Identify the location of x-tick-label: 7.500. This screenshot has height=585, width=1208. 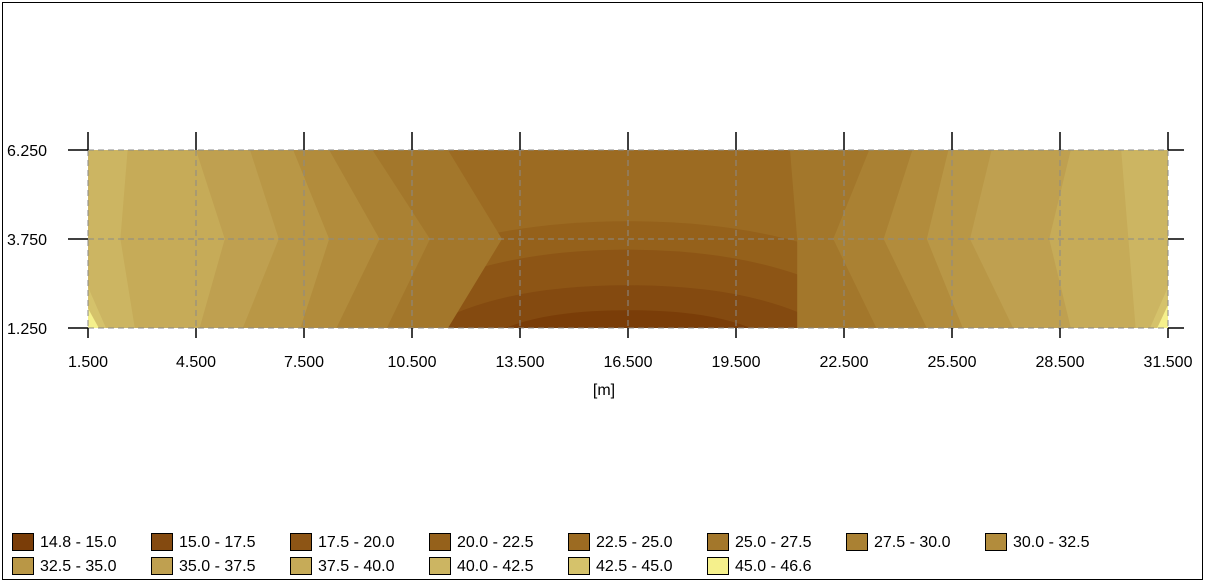
(304, 362).